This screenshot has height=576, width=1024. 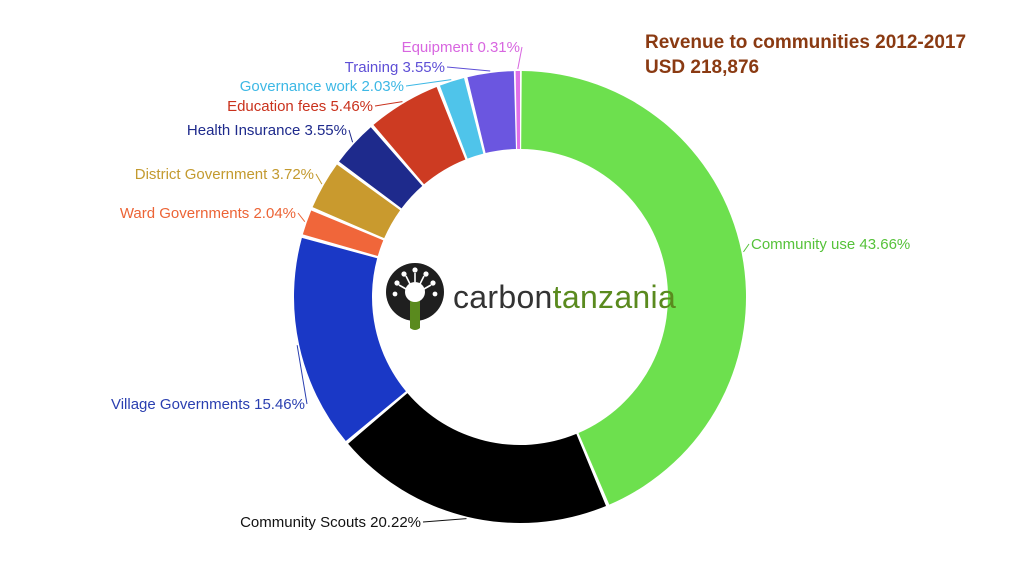 I want to click on leader-community-scouts, so click(x=444, y=520).